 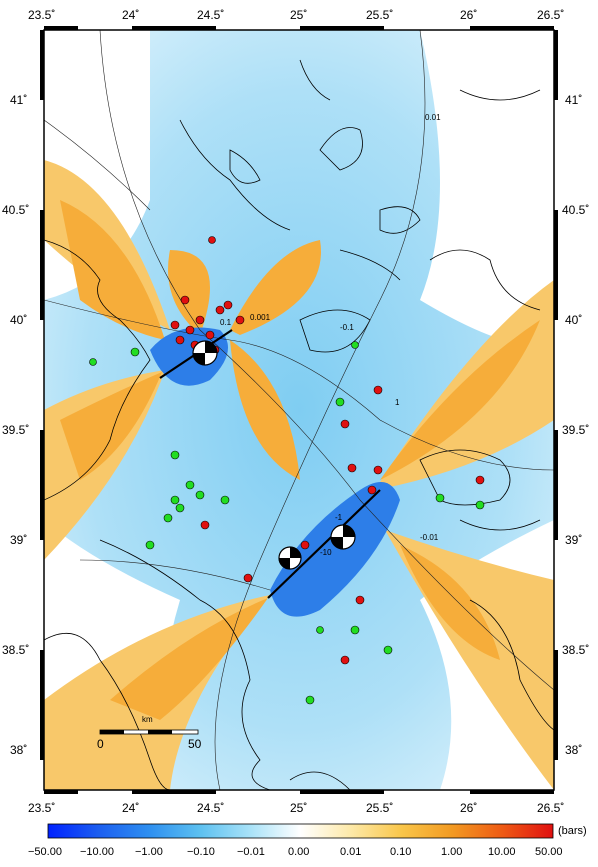 I want to click on positive-lobe-sw, so click(x=189, y=659).